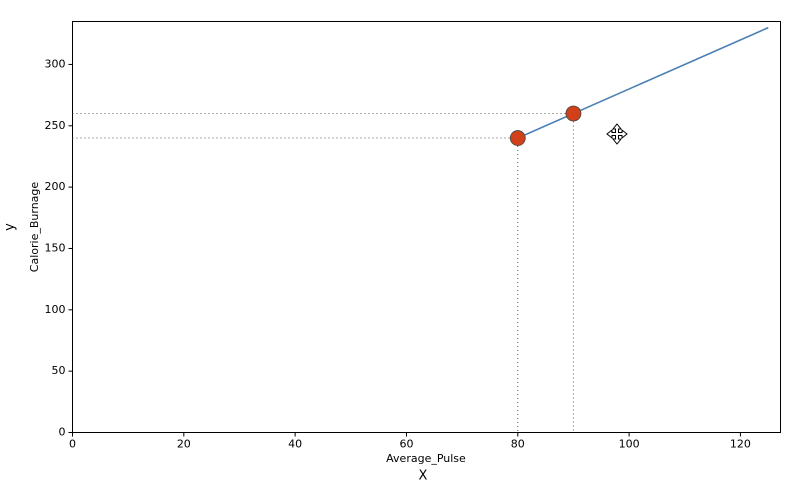 This screenshot has width=792, height=489. Describe the element at coordinates (406, 444) in the screenshot. I see `x-tick-label: 60` at that location.